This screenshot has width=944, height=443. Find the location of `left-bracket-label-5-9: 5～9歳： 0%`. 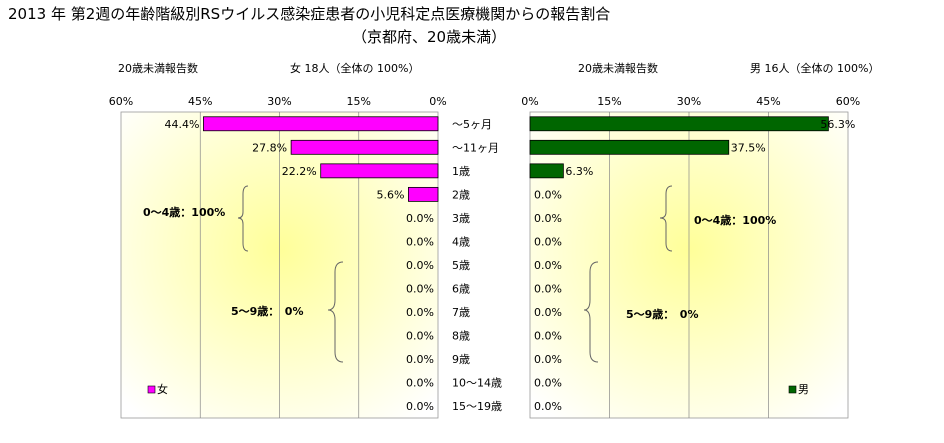

left-bracket-label-5-9: 5～9歳： 0% is located at coordinates (267, 311).